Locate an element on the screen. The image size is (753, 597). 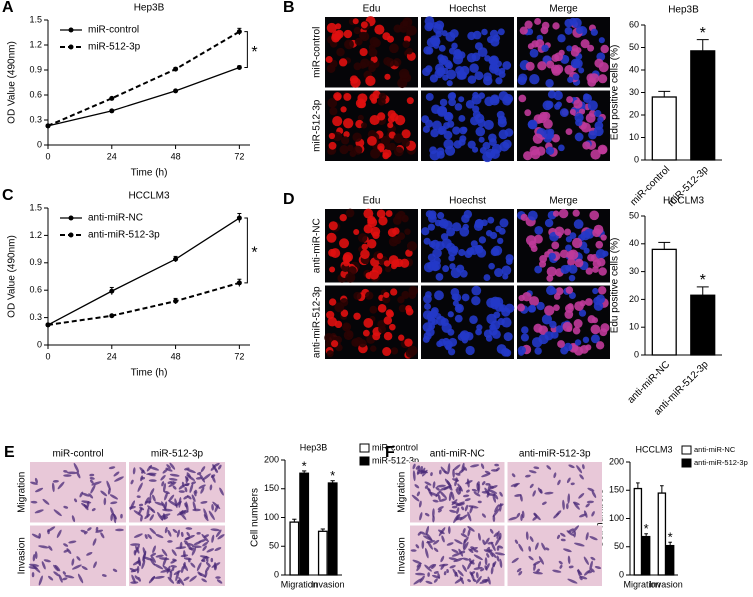
chart-title: HCCLM3 is located at coordinates (684, 201).